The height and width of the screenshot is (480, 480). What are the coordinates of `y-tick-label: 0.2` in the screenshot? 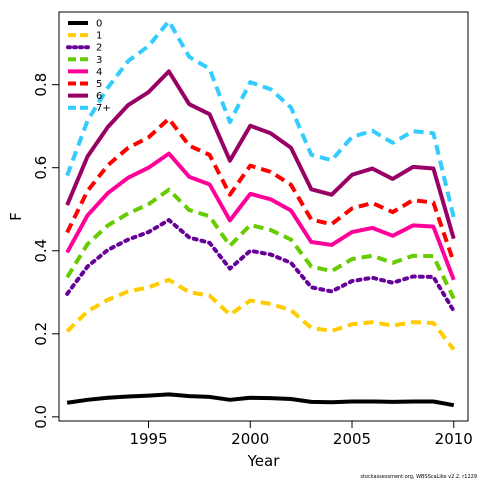 It's located at (41, 334).